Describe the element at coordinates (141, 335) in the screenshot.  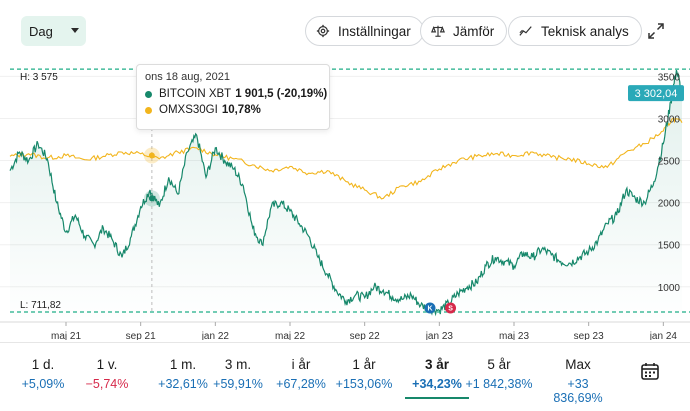
I see `x-tick-label: sep 21` at that location.